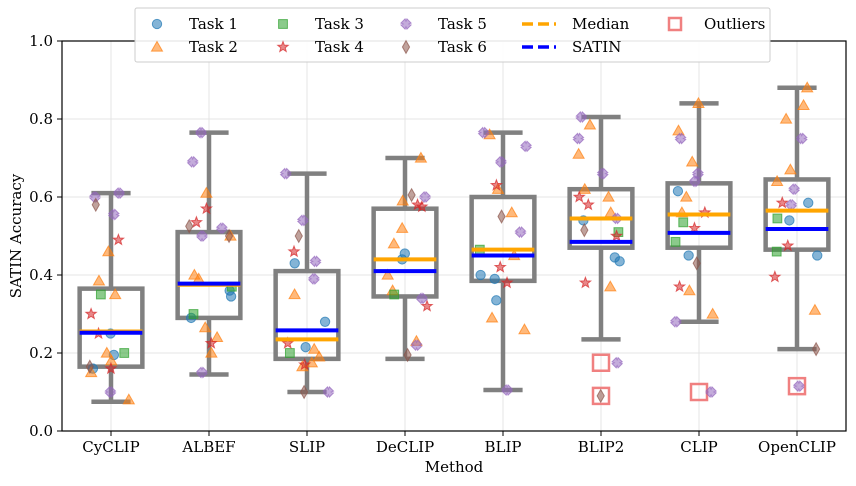 This screenshot has height=486, width=856. I want to click on legend-label: Task 3, so click(339, 24).